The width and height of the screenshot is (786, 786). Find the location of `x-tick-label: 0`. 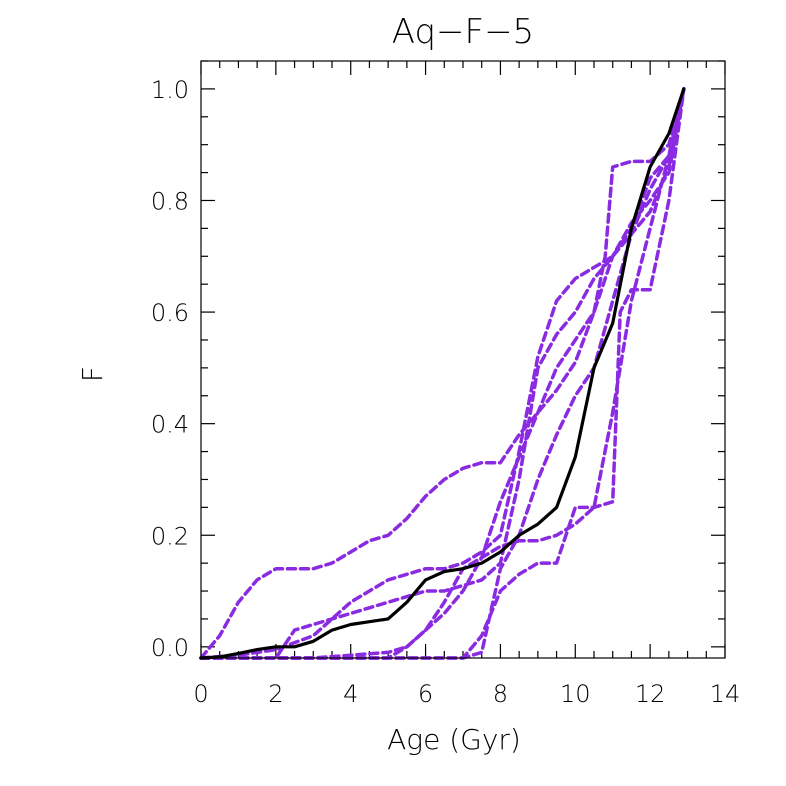

x-tick-label: 0 is located at coordinates (200, 694).